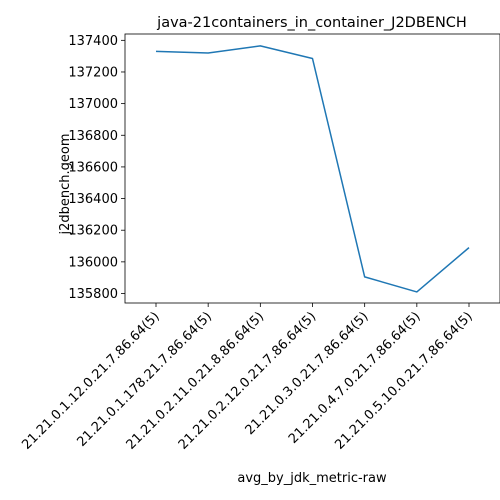 This screenshot has width=500, height=500. I want to click on chart-title: java-21containers_in_container_J2DBENCH, so click(311, 23).